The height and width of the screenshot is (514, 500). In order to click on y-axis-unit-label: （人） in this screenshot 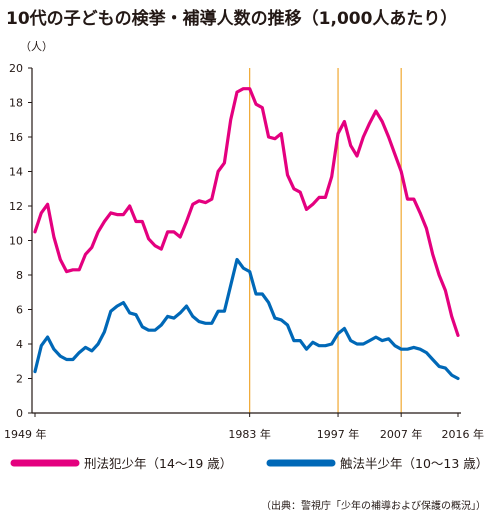, I will do `click(36, 46)`.